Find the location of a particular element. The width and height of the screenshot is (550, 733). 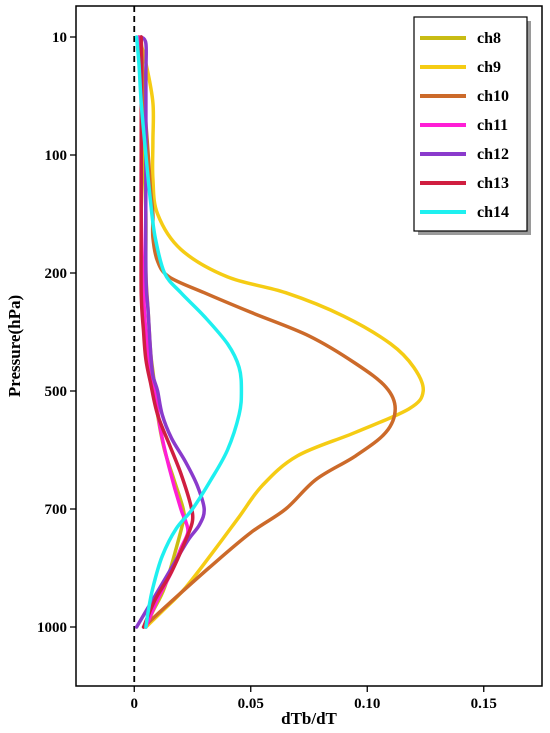

y-tick-label: 500 is located at coordinates (56, 392).